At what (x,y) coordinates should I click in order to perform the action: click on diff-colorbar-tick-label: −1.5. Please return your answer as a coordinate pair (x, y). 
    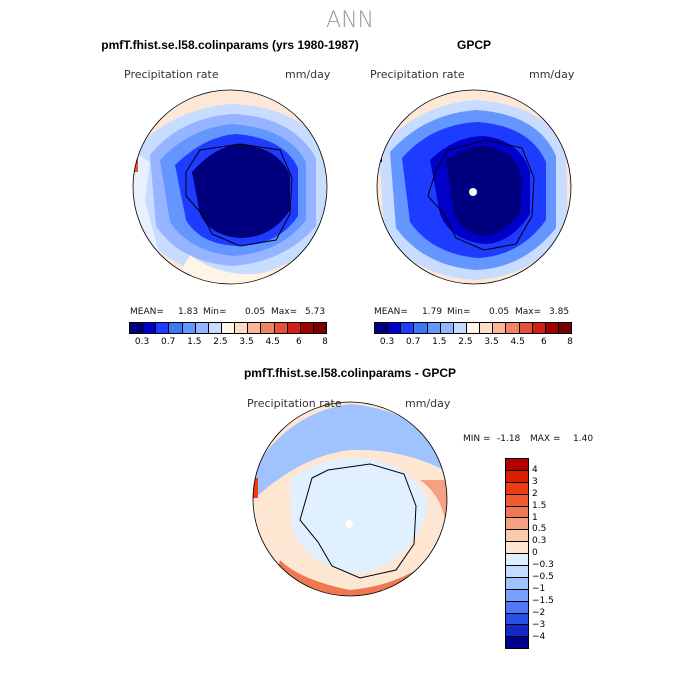
    Looking at the image, I should click on (543, 600).